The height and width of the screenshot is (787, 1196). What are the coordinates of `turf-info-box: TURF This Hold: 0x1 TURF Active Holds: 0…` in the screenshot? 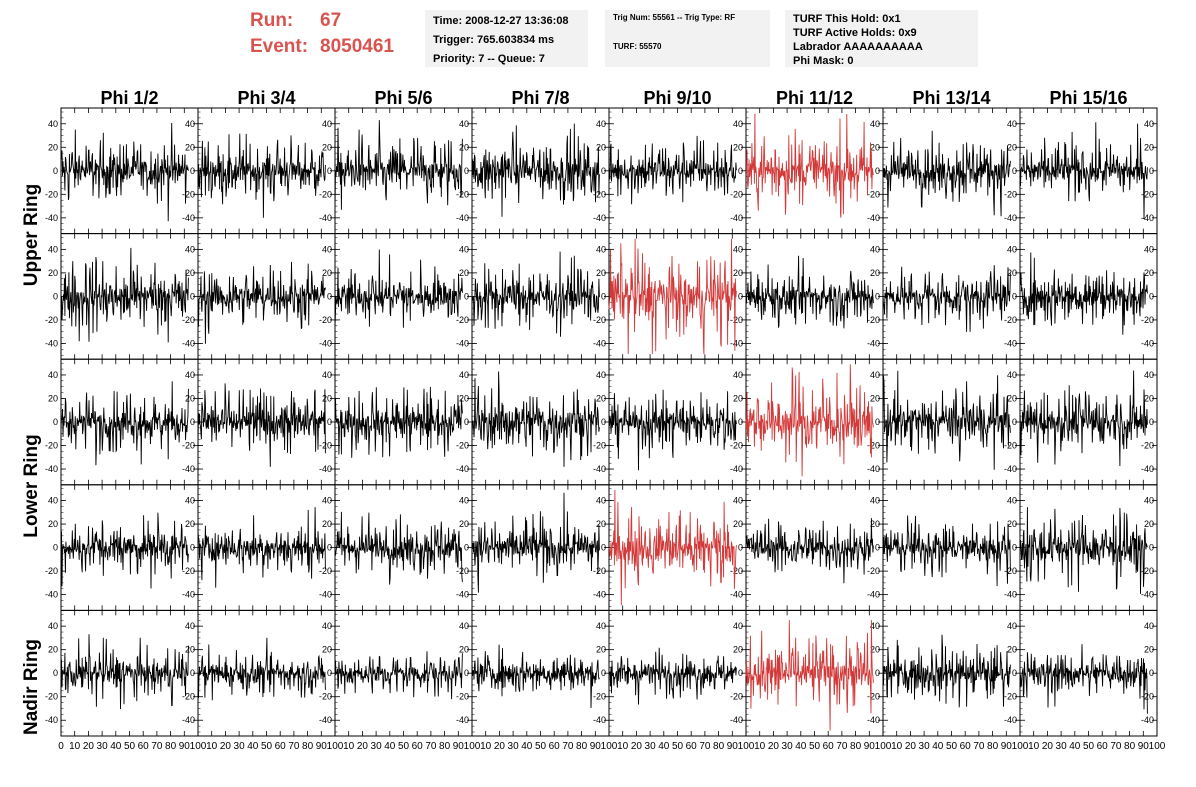 It's located at (881, 38).